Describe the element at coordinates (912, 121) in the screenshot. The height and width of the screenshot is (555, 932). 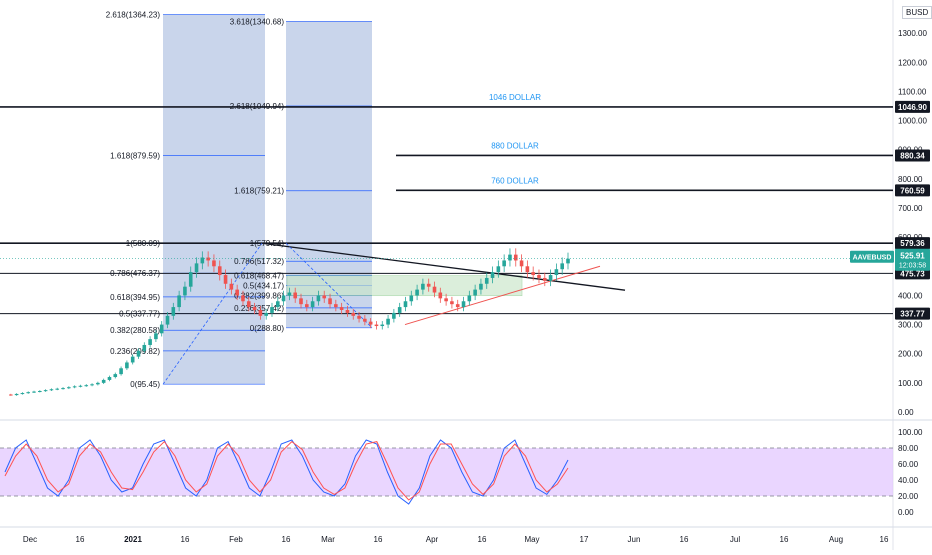
I see `price-axis-tick: 1000.00` at that location.